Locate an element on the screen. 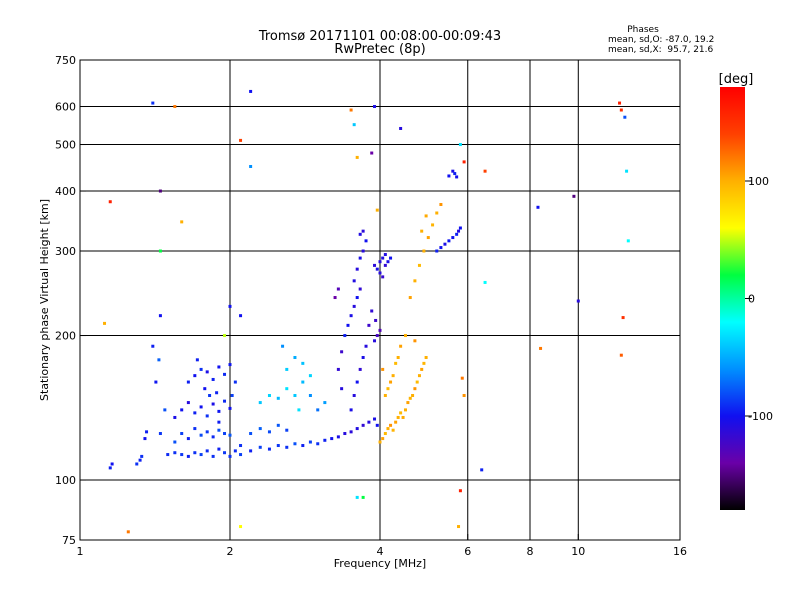  y-axis-ticks: 75 100 200 300 400 500 600 750 is located at coordinates (70, 300).